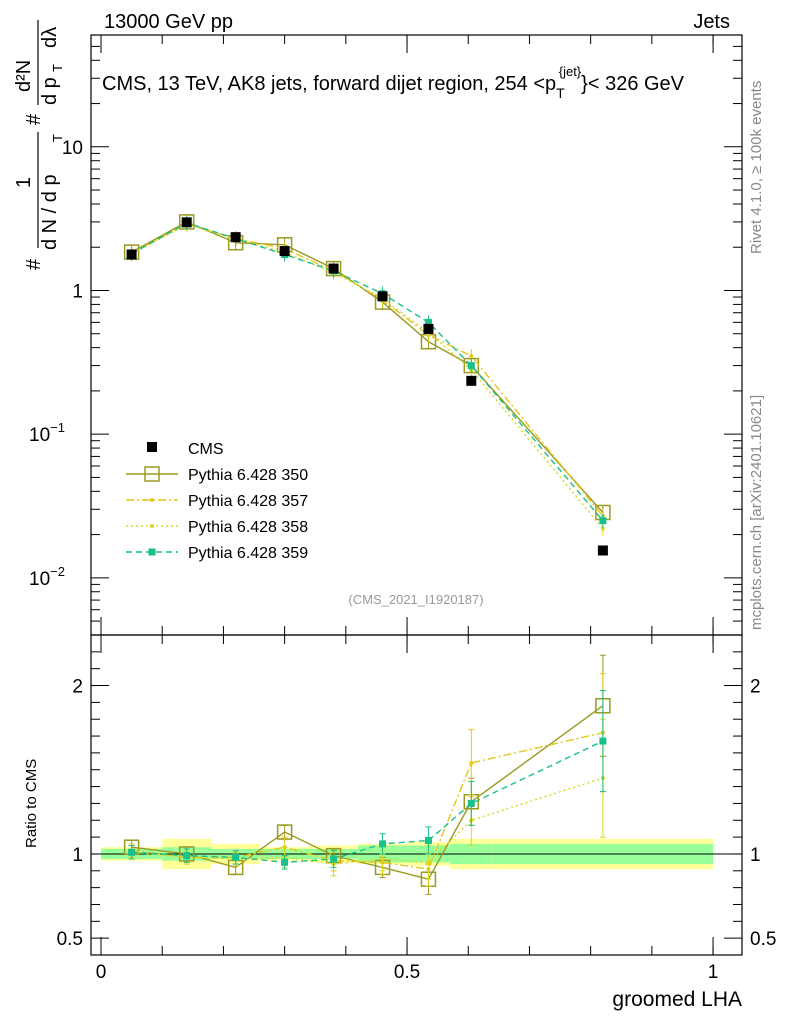 Image resolution: width=786 pixels, height=1024 pixels. I want to click on y-tick-label: 1, so click(77, 291).